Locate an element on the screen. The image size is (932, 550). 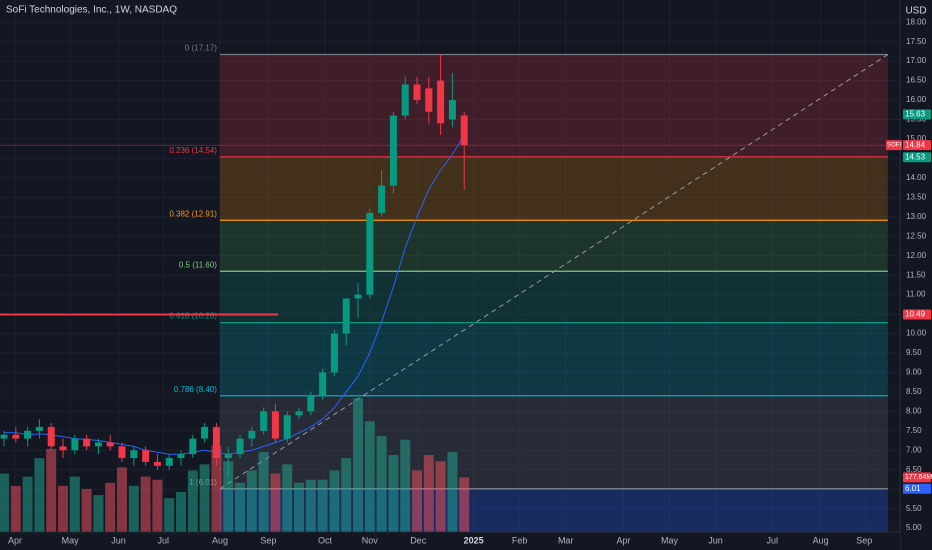
y-tick-label: 11.00 is located at coordinates (916, 294).